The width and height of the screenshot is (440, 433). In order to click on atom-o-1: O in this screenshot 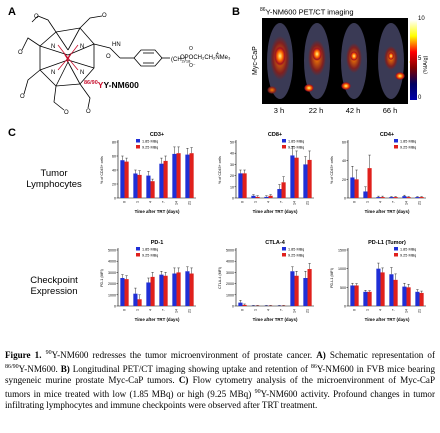, I will do `click(36, 17)`.